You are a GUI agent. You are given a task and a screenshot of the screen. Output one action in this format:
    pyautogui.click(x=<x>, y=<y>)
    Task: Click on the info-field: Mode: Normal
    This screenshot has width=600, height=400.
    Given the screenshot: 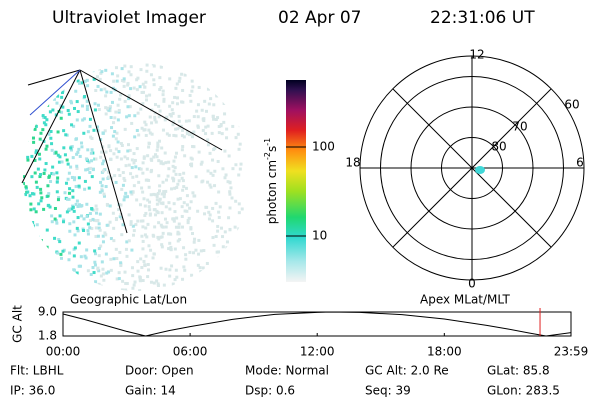 What is the action you would take?
    pyautogui.click(x=287, y=371)
    